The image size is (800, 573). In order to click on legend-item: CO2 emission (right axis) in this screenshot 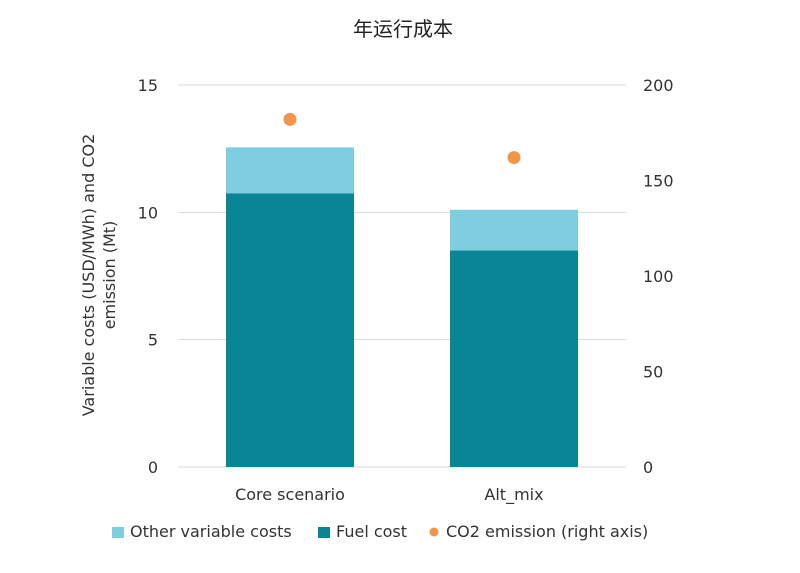, I will do `click(538, 531)`.